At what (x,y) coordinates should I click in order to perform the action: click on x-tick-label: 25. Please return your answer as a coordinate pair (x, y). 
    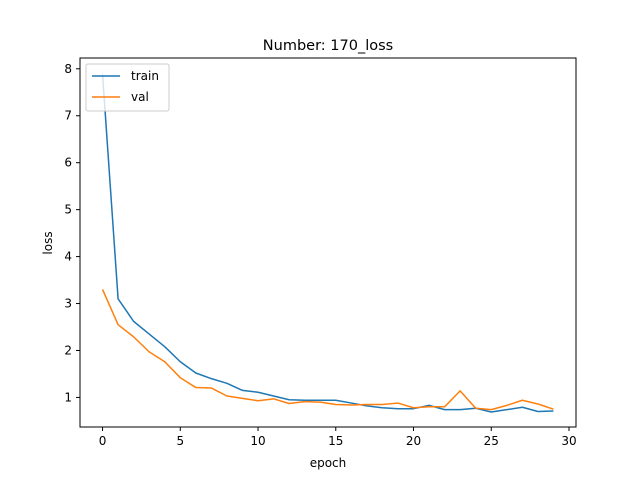
    Looking at the image, I should click on (491, 441).